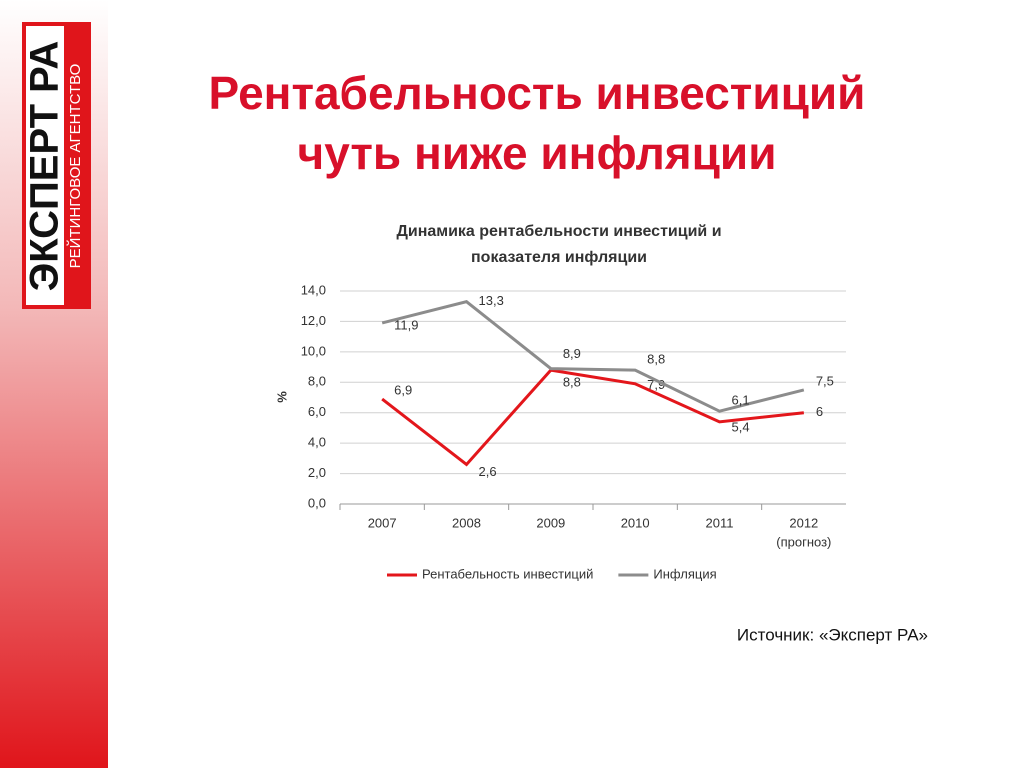 The height and width of the screenshot is (768, 1024). What do you see at coordinates (537, 93) in the screenshot?
I see `slide-title: Рентабельность инвестиций` at bounding box center [537, 93].